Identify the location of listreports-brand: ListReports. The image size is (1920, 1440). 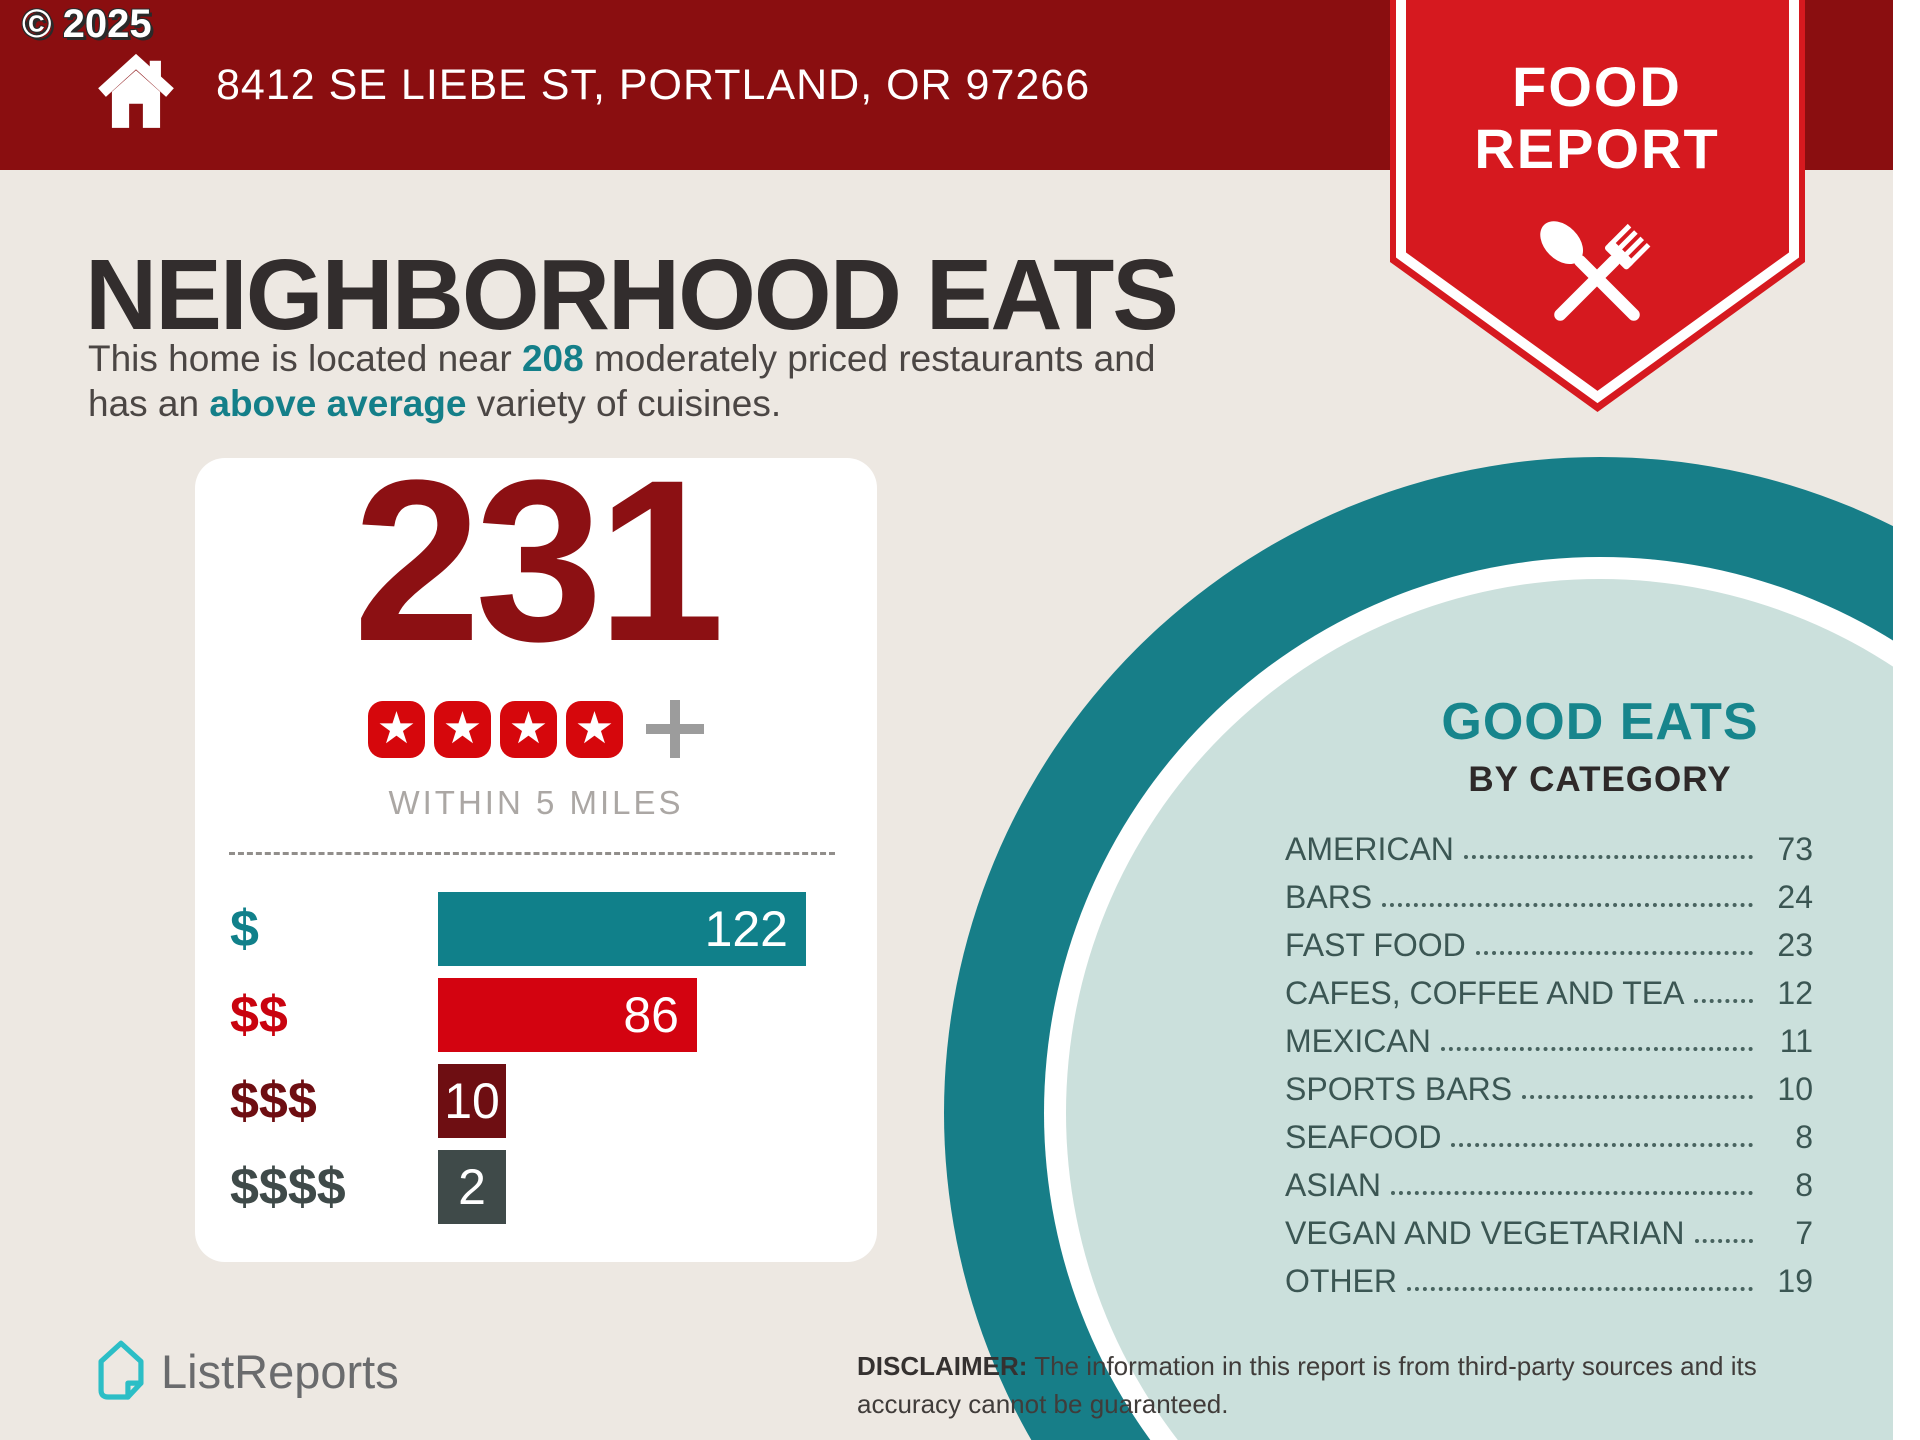
(247, 1371).